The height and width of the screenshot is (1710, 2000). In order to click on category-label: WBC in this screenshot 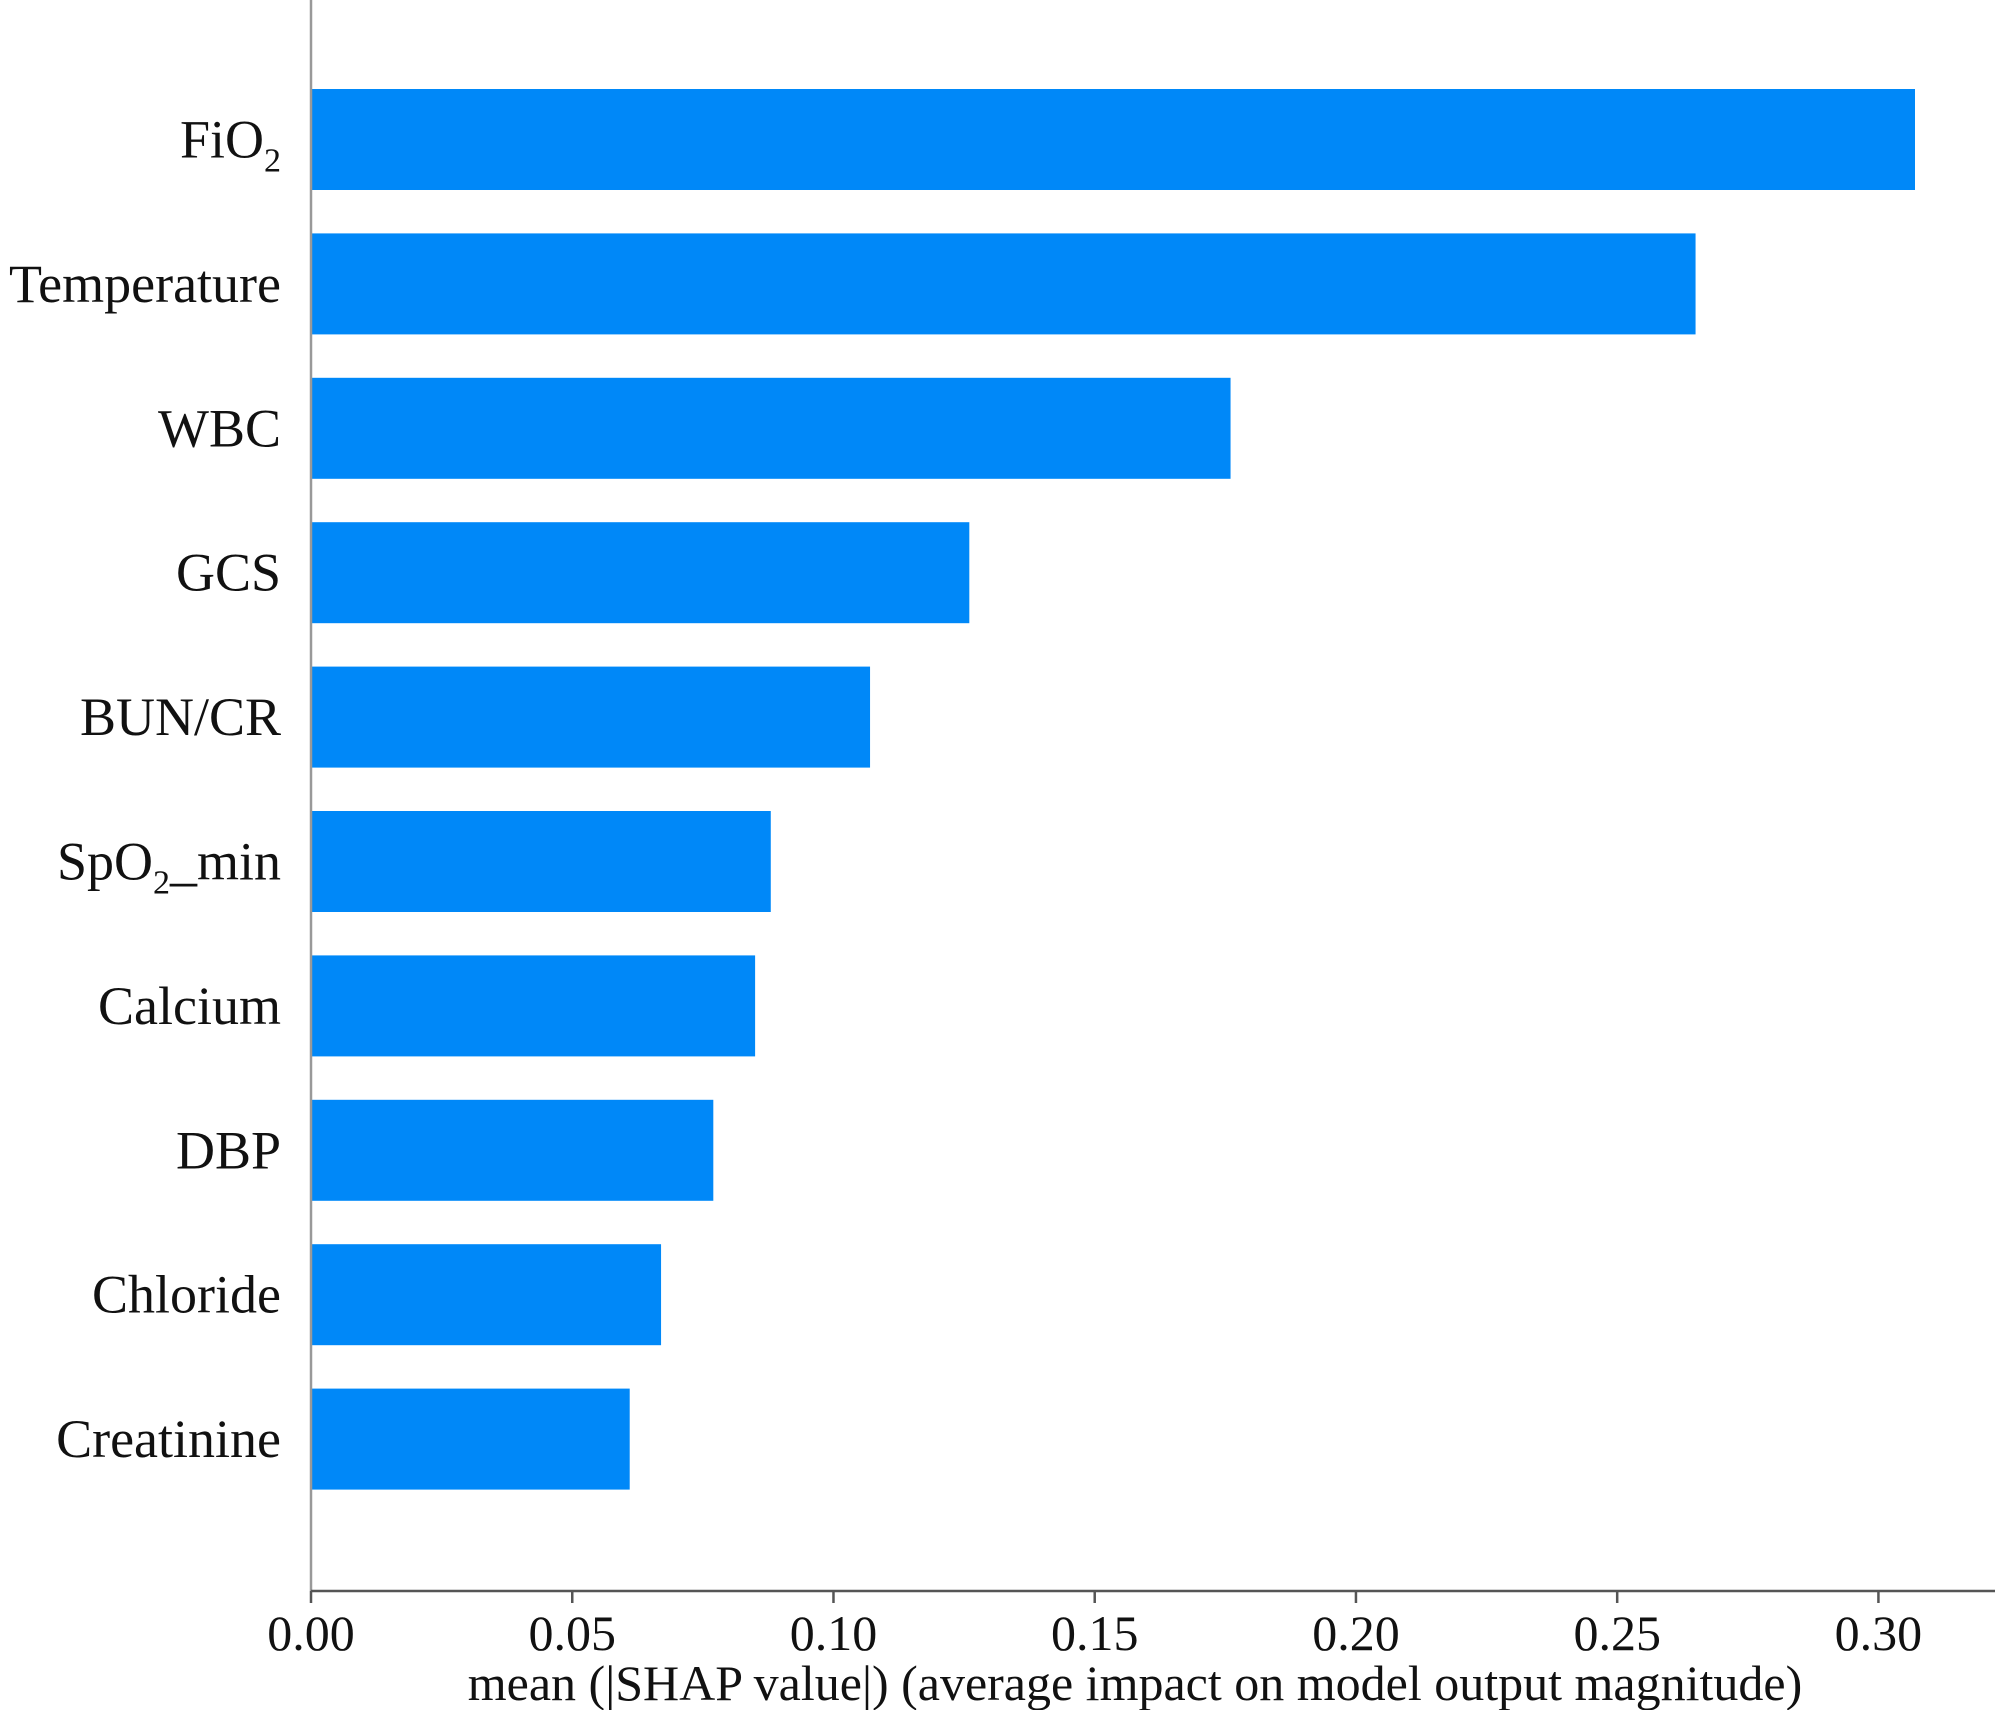, I will do `click(219, 428)`.